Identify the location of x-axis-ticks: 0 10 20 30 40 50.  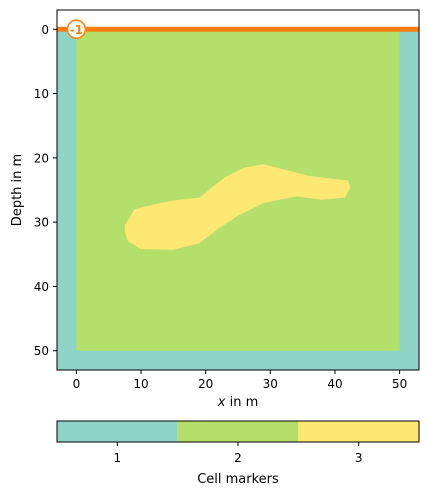
(240, 380).